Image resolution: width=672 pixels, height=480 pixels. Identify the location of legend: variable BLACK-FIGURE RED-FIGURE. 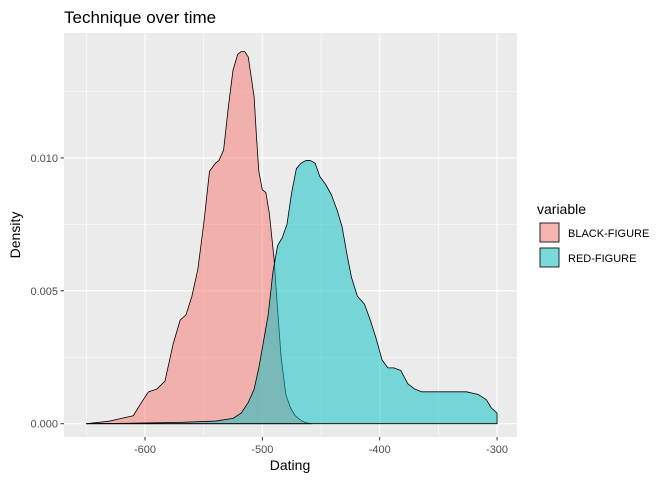
(593, 234).